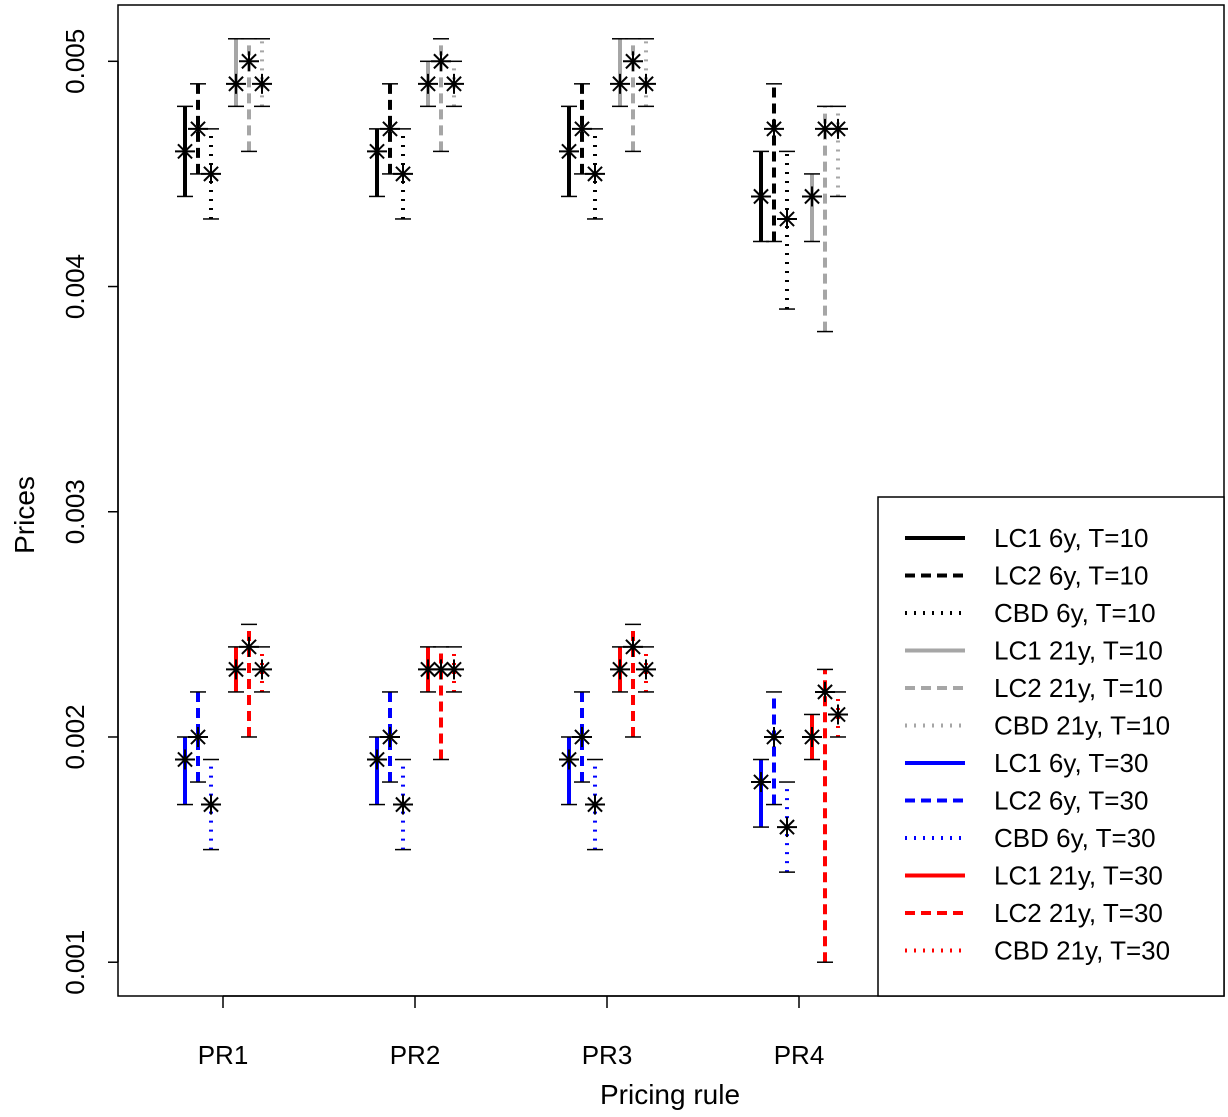 The height and width of the screenshot is (1117, 1228). What do you see at coordinates (415, 1055) in the screenshot?
I see `x-tick-label: PR2` at bounding box center [415, 1055].